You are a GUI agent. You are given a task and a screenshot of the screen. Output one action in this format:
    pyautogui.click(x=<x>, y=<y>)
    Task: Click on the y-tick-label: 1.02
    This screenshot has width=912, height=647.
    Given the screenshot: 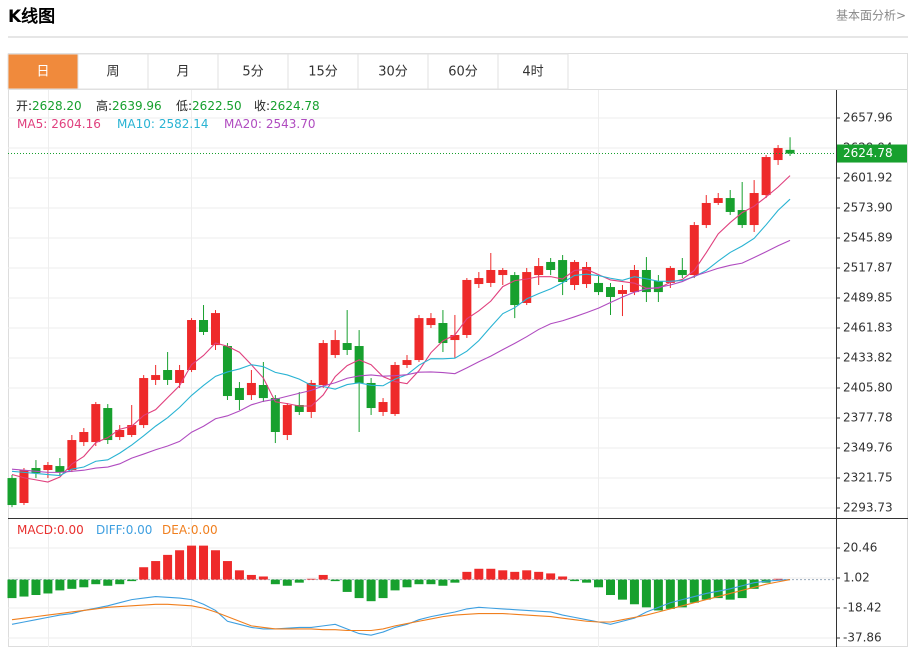 What is the action you would take?
    pyautogui.click(x=856, y=578)
    